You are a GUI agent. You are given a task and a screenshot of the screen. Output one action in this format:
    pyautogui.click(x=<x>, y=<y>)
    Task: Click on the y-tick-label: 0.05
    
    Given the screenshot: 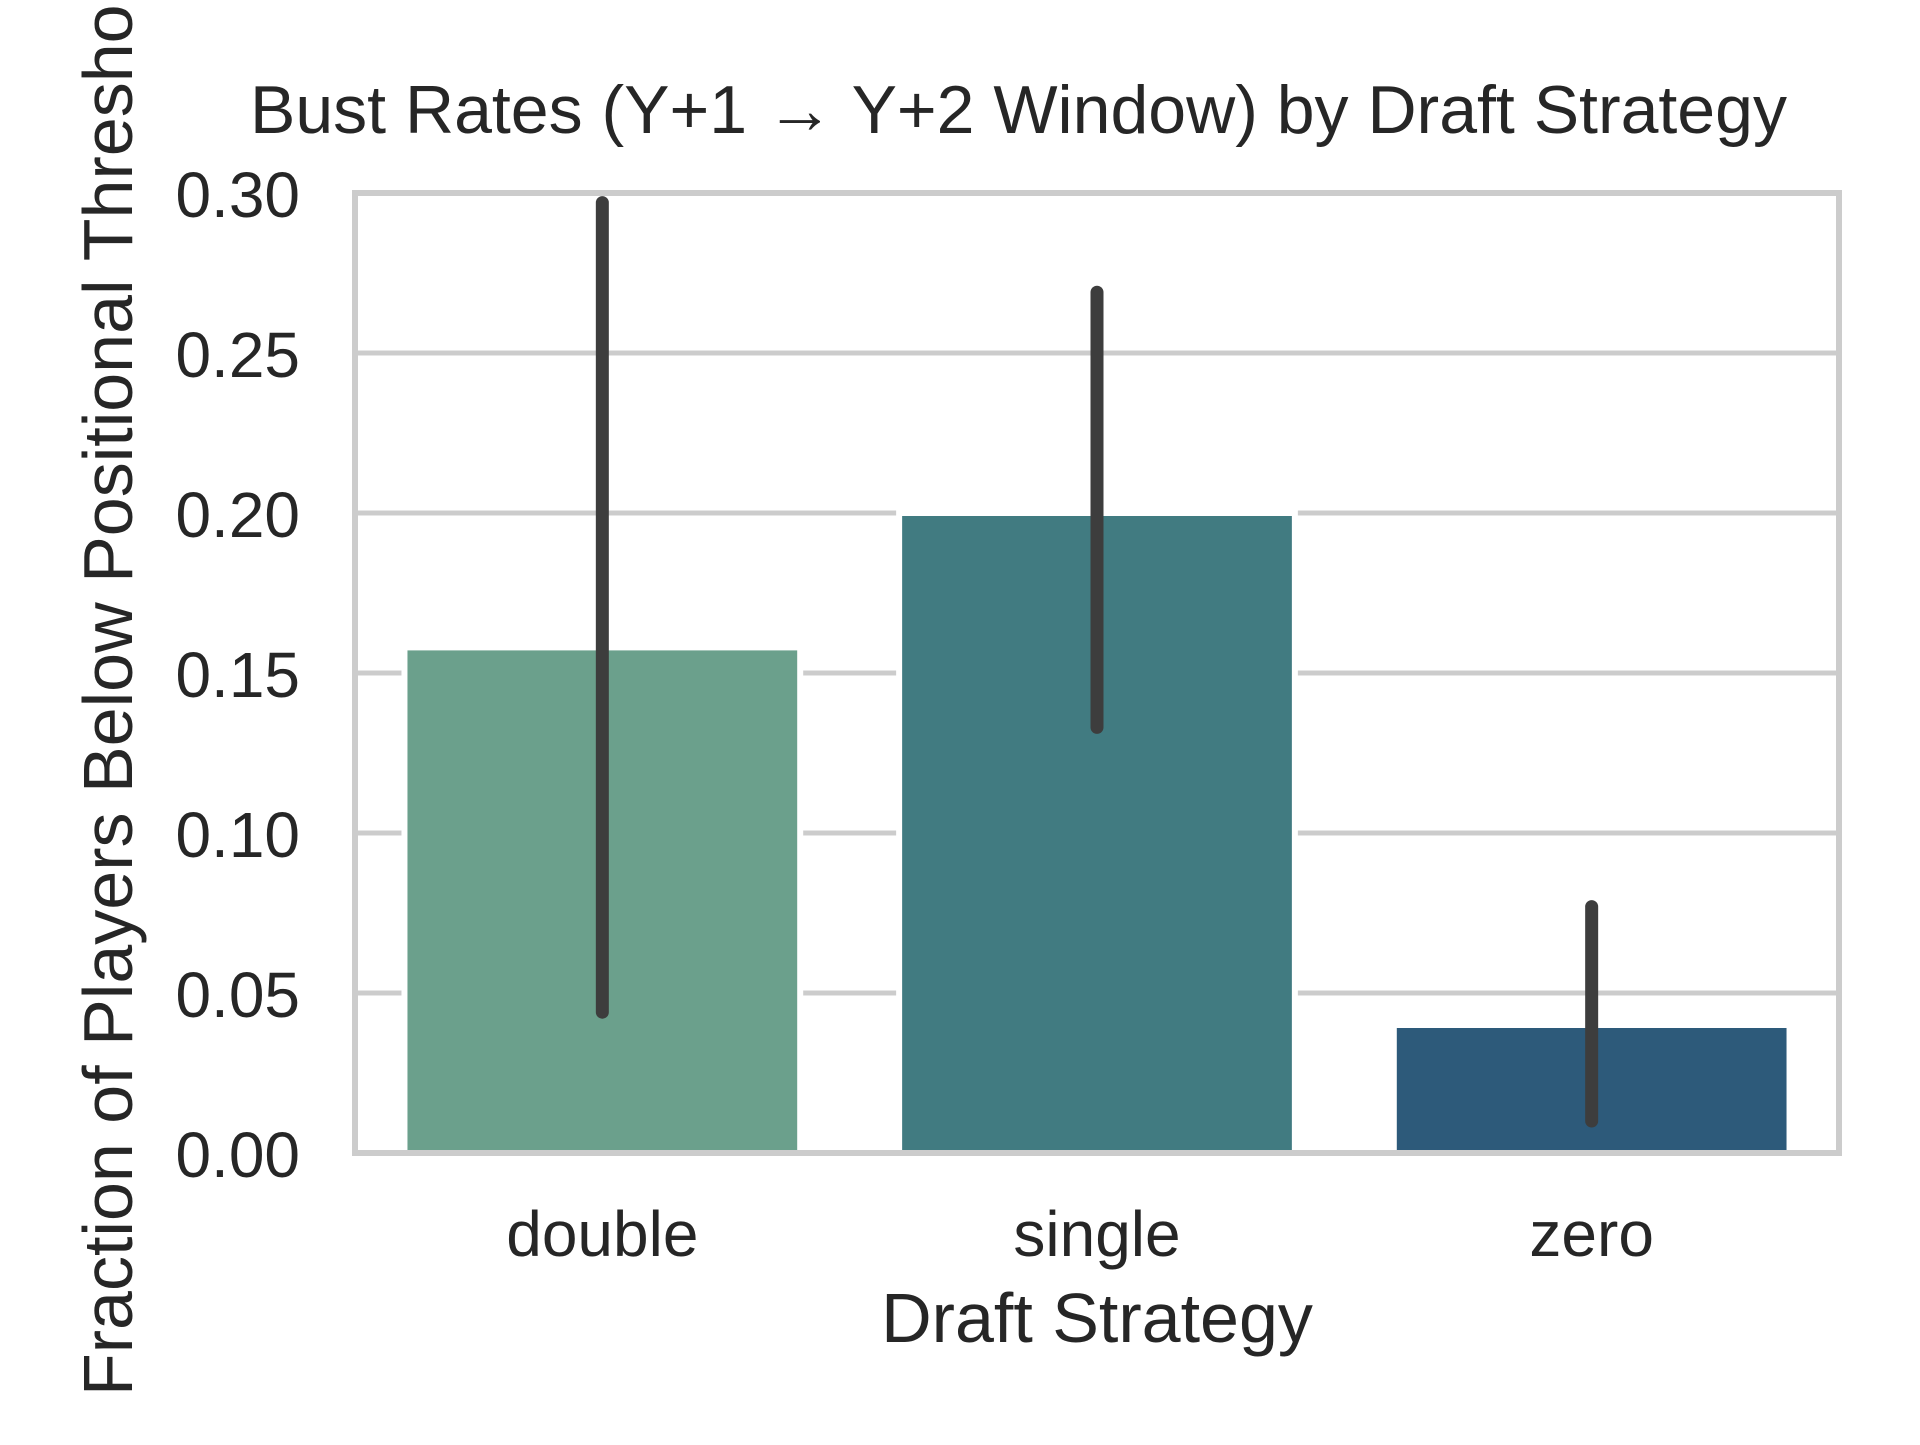 What is the action you would take?
    pyautogui.click(x=237, y=995)
    